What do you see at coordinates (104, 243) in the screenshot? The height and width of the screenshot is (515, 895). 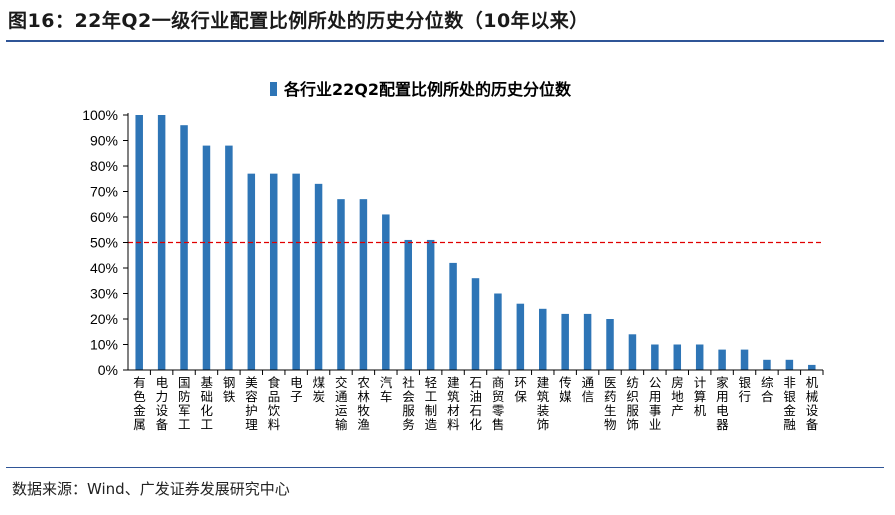 I see `y-tick-label: 50%` at bounding box center [104, 243].